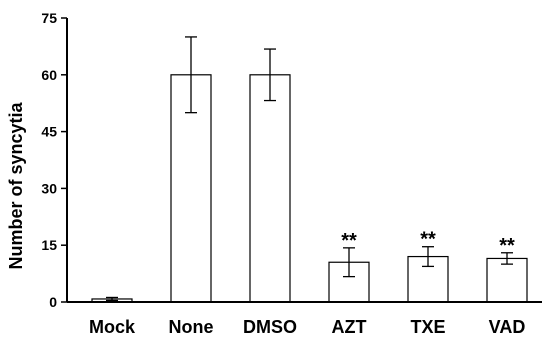  I want to click on y-tick-label: 45, so click(49, 132).